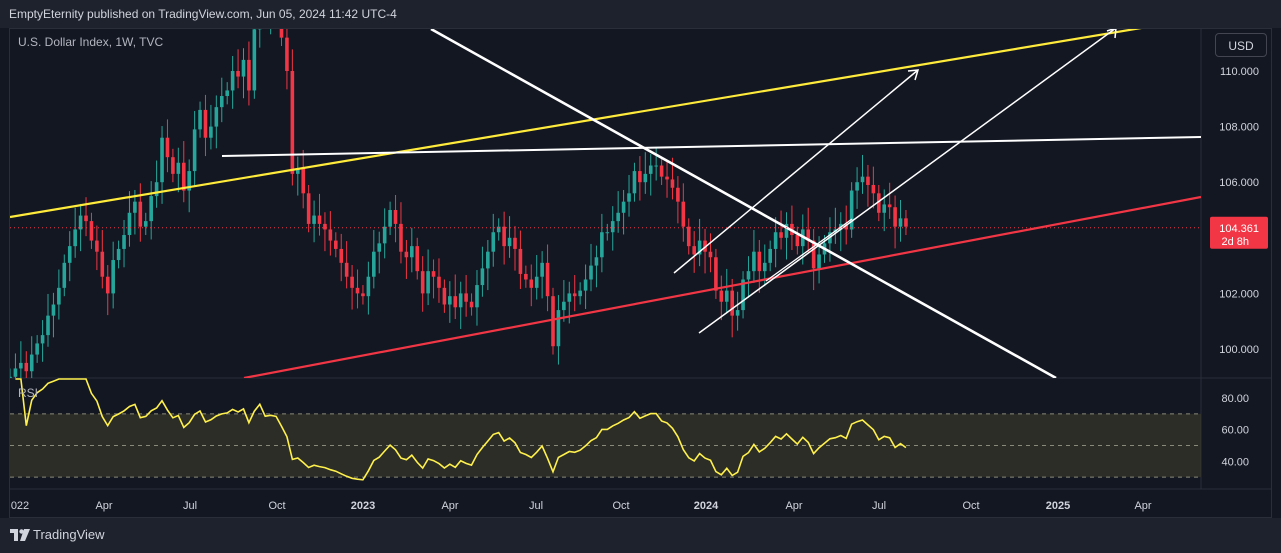  Describe the element at coordinates (1239, 128) in the screenshot. I see `price-tick-label: 108.000` at that location.